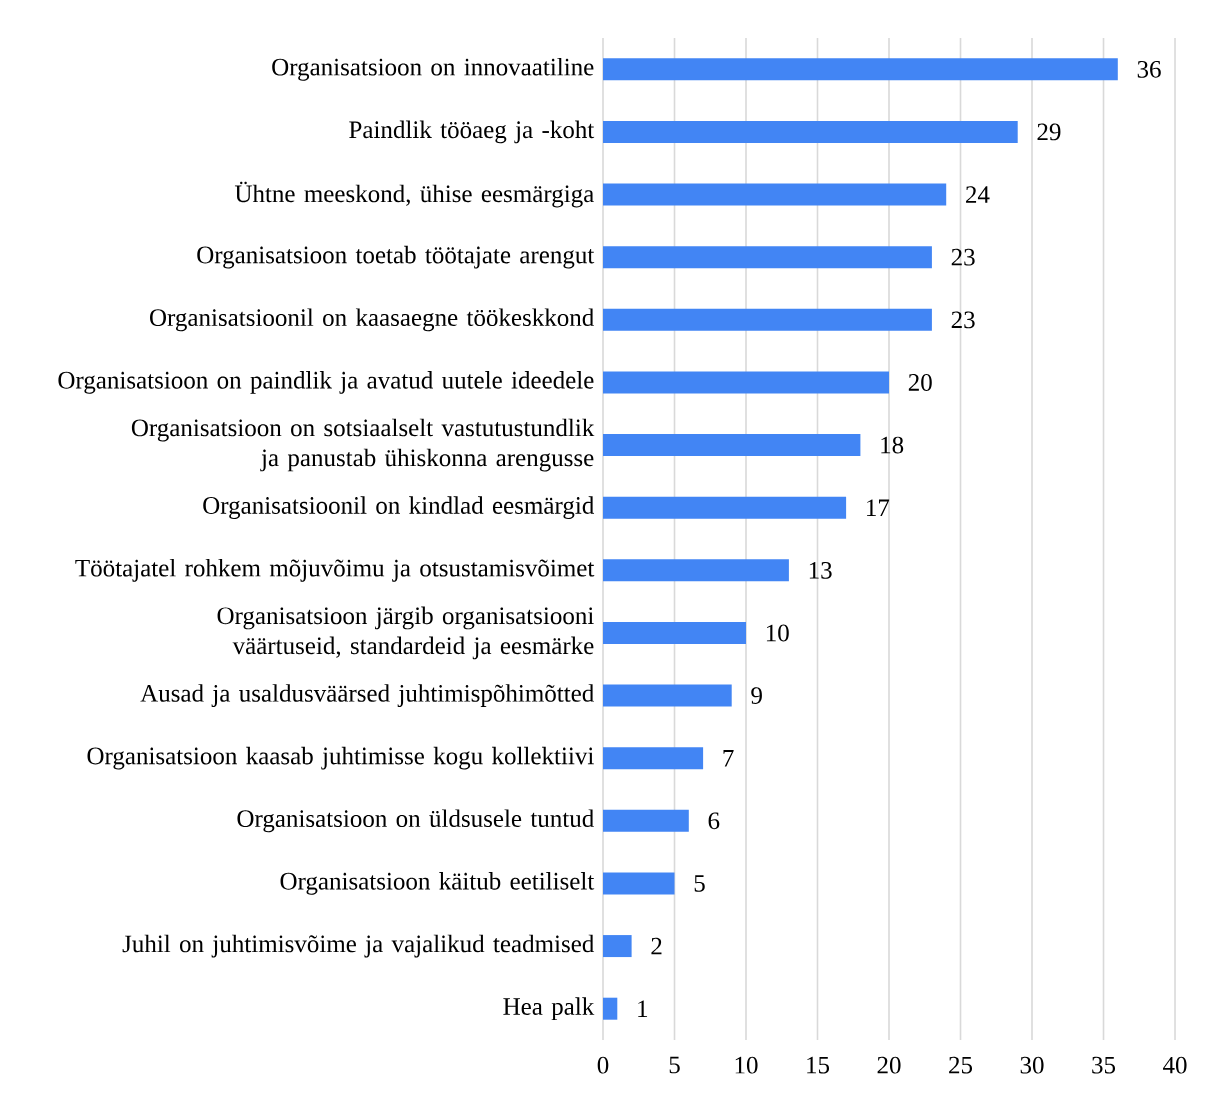  What do you see at coordinates (414, 194) in the screenshot?
I see `y-tick-label: Ühtne meeskond, ühise eesmärgiga` at bounding box center [414, 194].